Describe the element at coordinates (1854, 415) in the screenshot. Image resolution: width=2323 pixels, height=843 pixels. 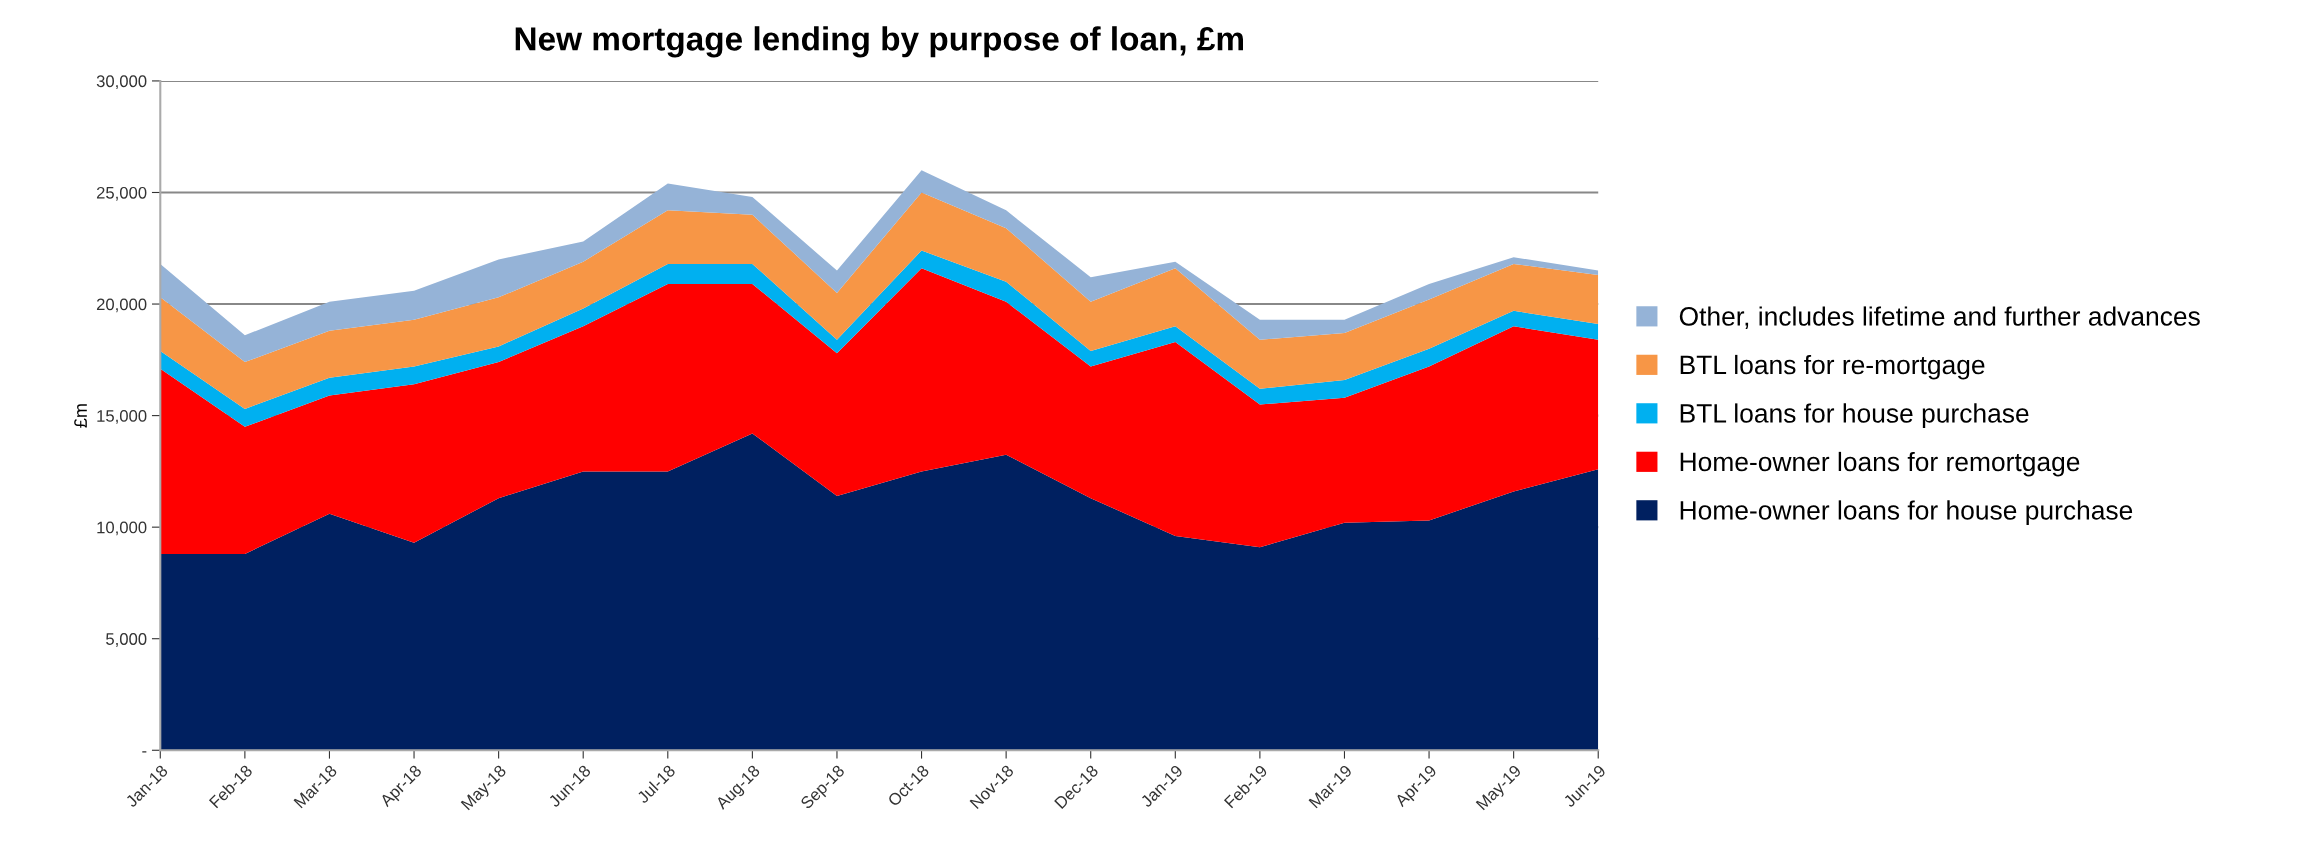
I see `legend-label: BTL loans for house purchase` at that location.